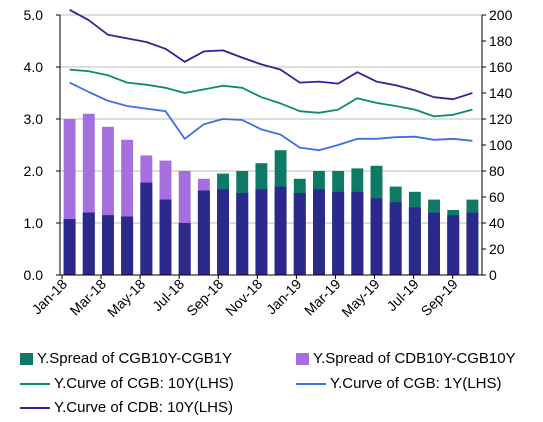  Describe the element at coordinates (501, 15) in the screenshot. I see `right-tick-label: 200` at that location.